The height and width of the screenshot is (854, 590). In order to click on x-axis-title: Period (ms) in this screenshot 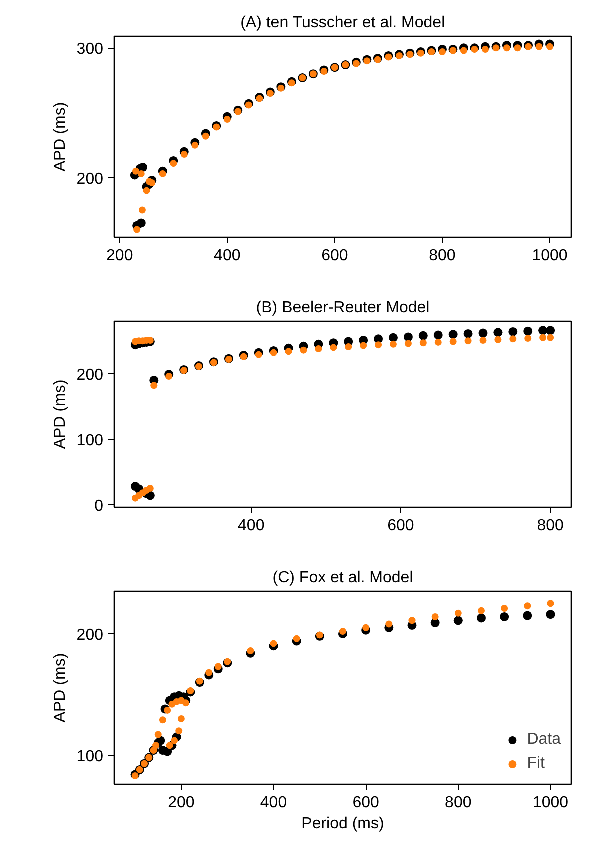, I will do `click(343, 824)`.